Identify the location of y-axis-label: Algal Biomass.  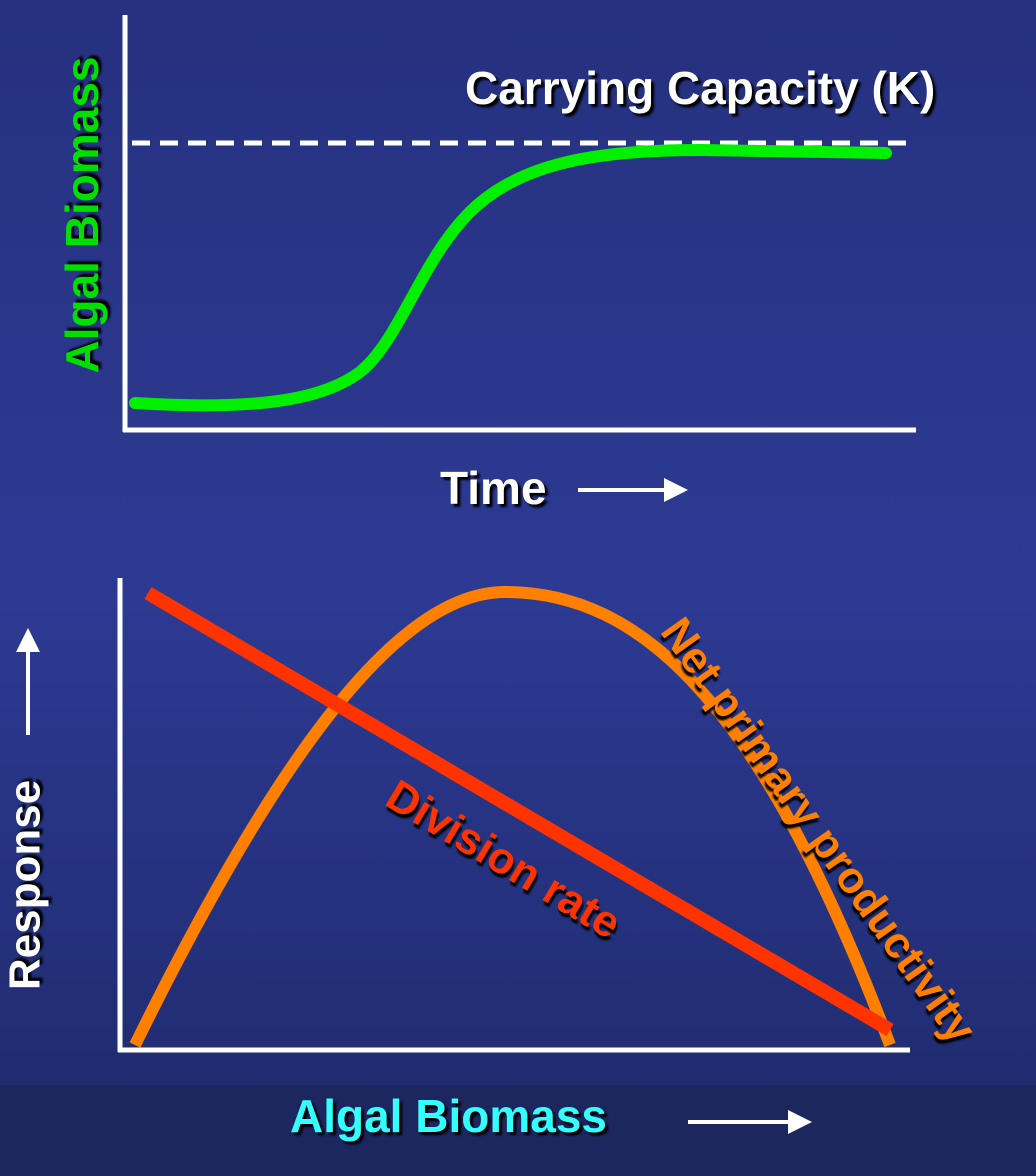
(82, 215).